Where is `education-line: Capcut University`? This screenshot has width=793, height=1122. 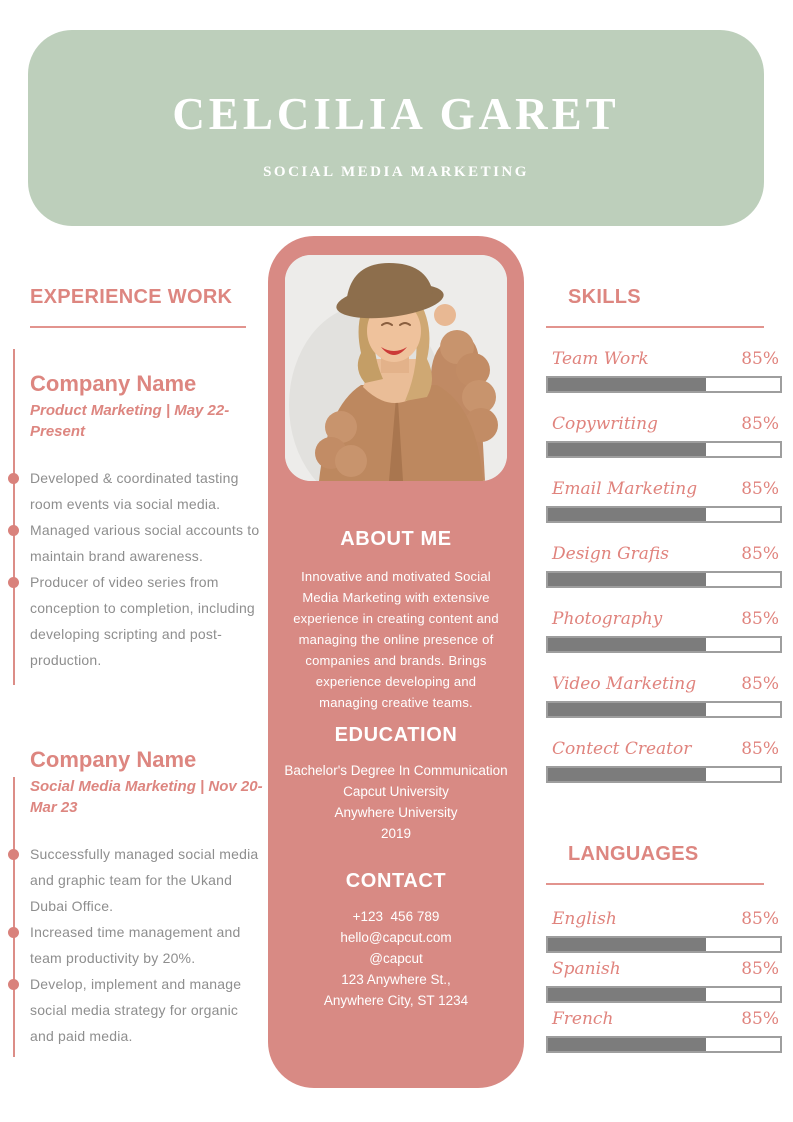 education-line: Capcut University is located at coordinates (396, 791).